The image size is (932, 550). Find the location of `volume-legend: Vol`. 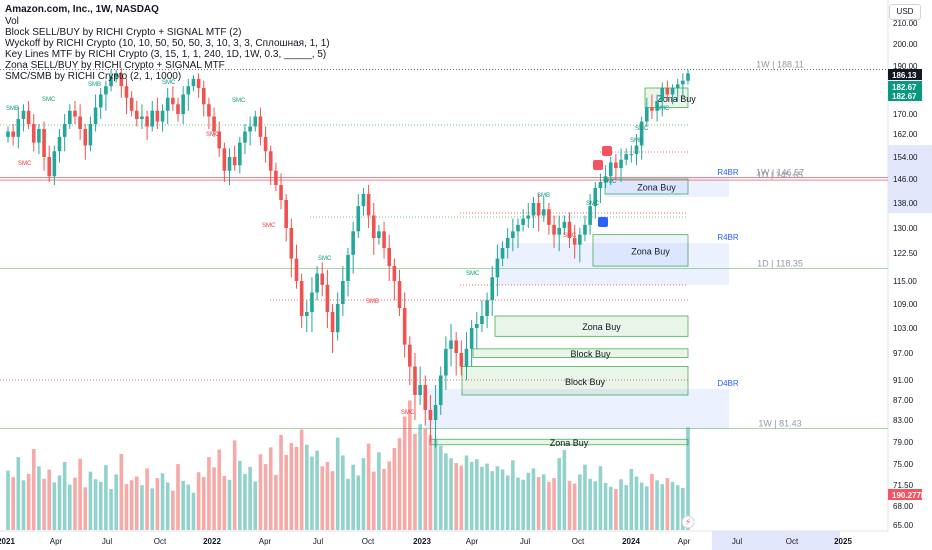

volume-legend: Vol is located at coordinates (12, 21).